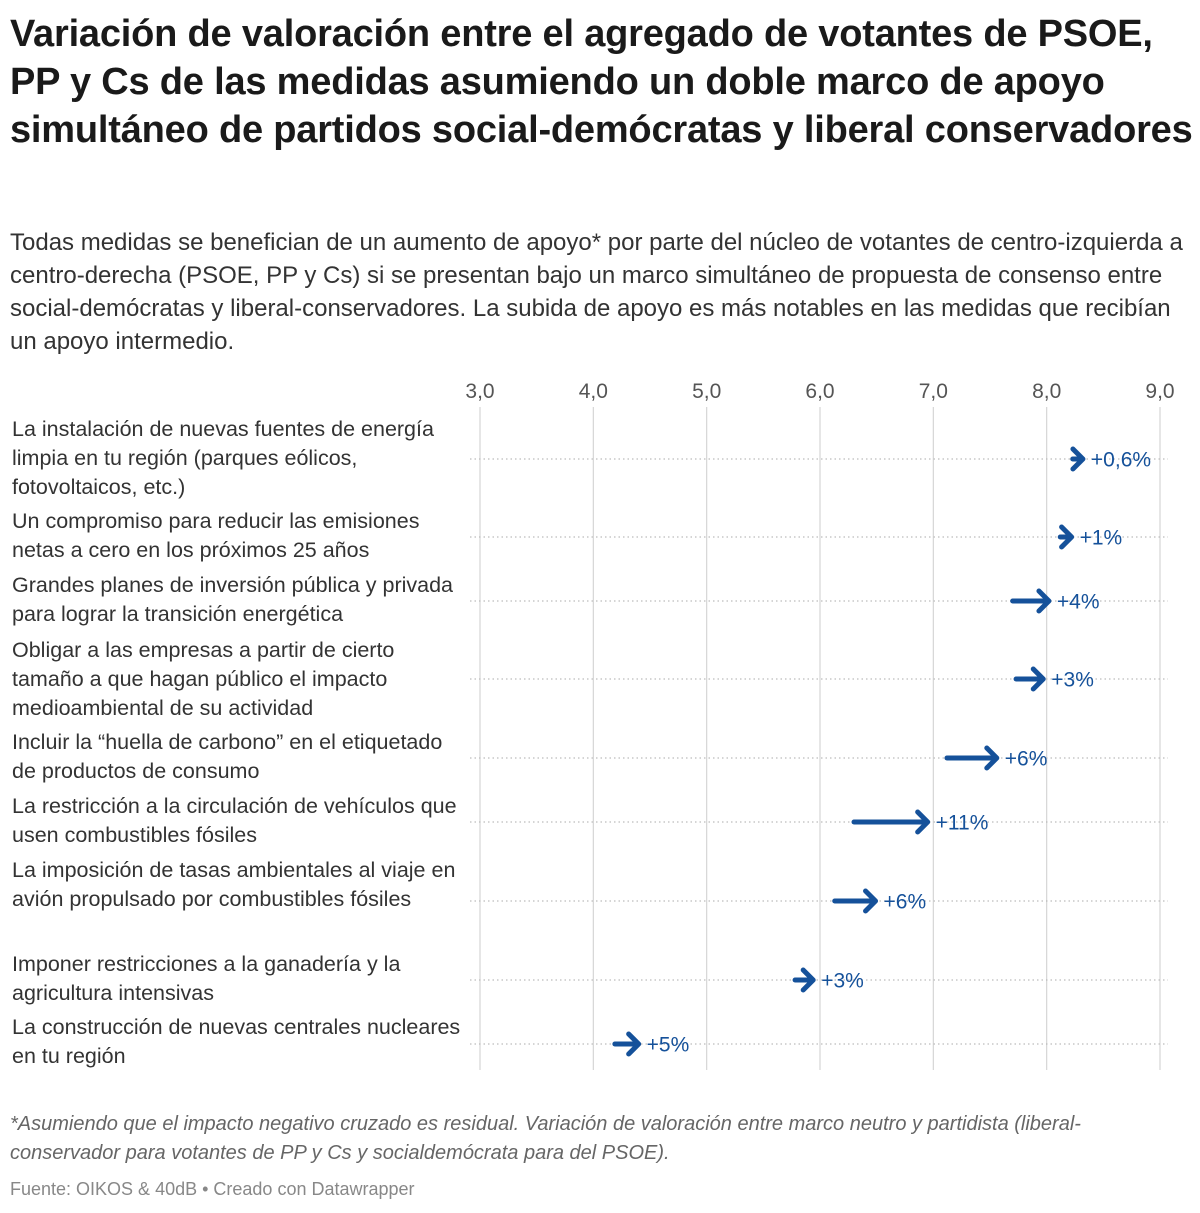 The width and height of the screenshot is (1200, 1213). I want to click on x-tick-label: 5,0, so click(706, 391).